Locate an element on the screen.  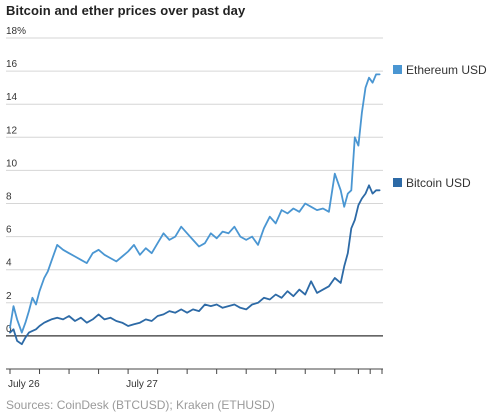
ethereum-legend-label: Ethereum USD is located at coordinates (446, 70).